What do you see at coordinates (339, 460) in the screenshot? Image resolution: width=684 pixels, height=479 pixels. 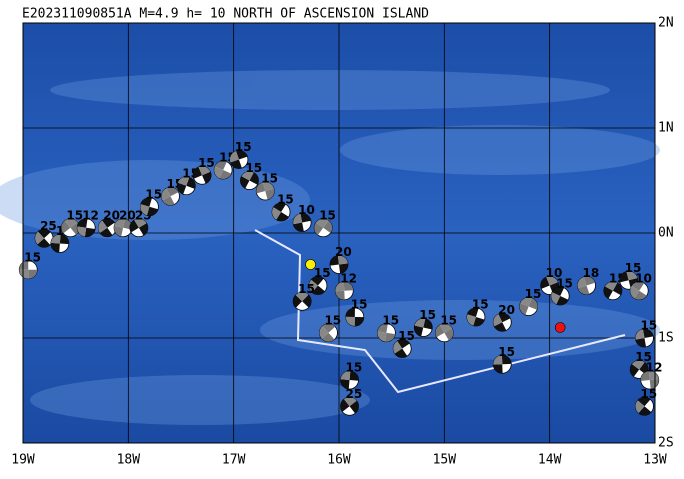 I see `lon-label: 16W` at bounding box center [339, 460].